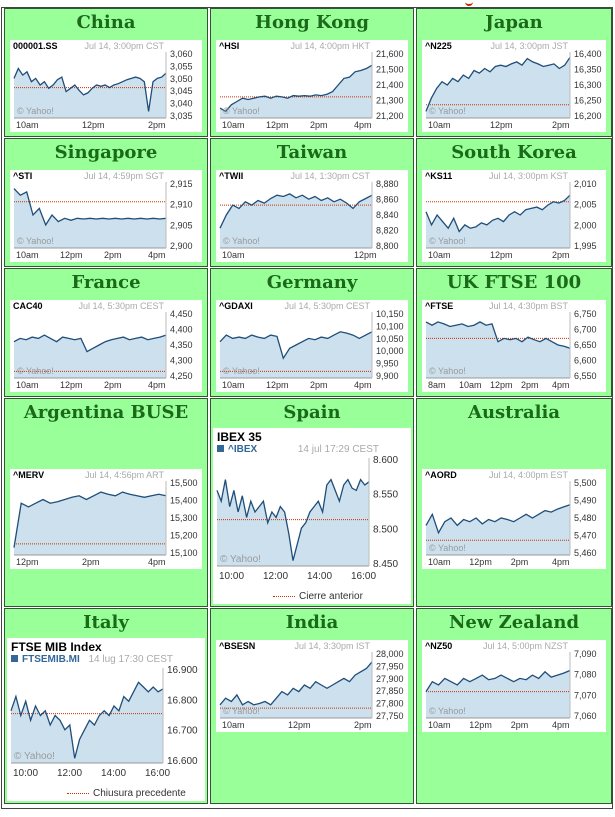 This screenshot has height=817, width=615. I want to click on y-tick-label: 8.500, so click(385, 529).